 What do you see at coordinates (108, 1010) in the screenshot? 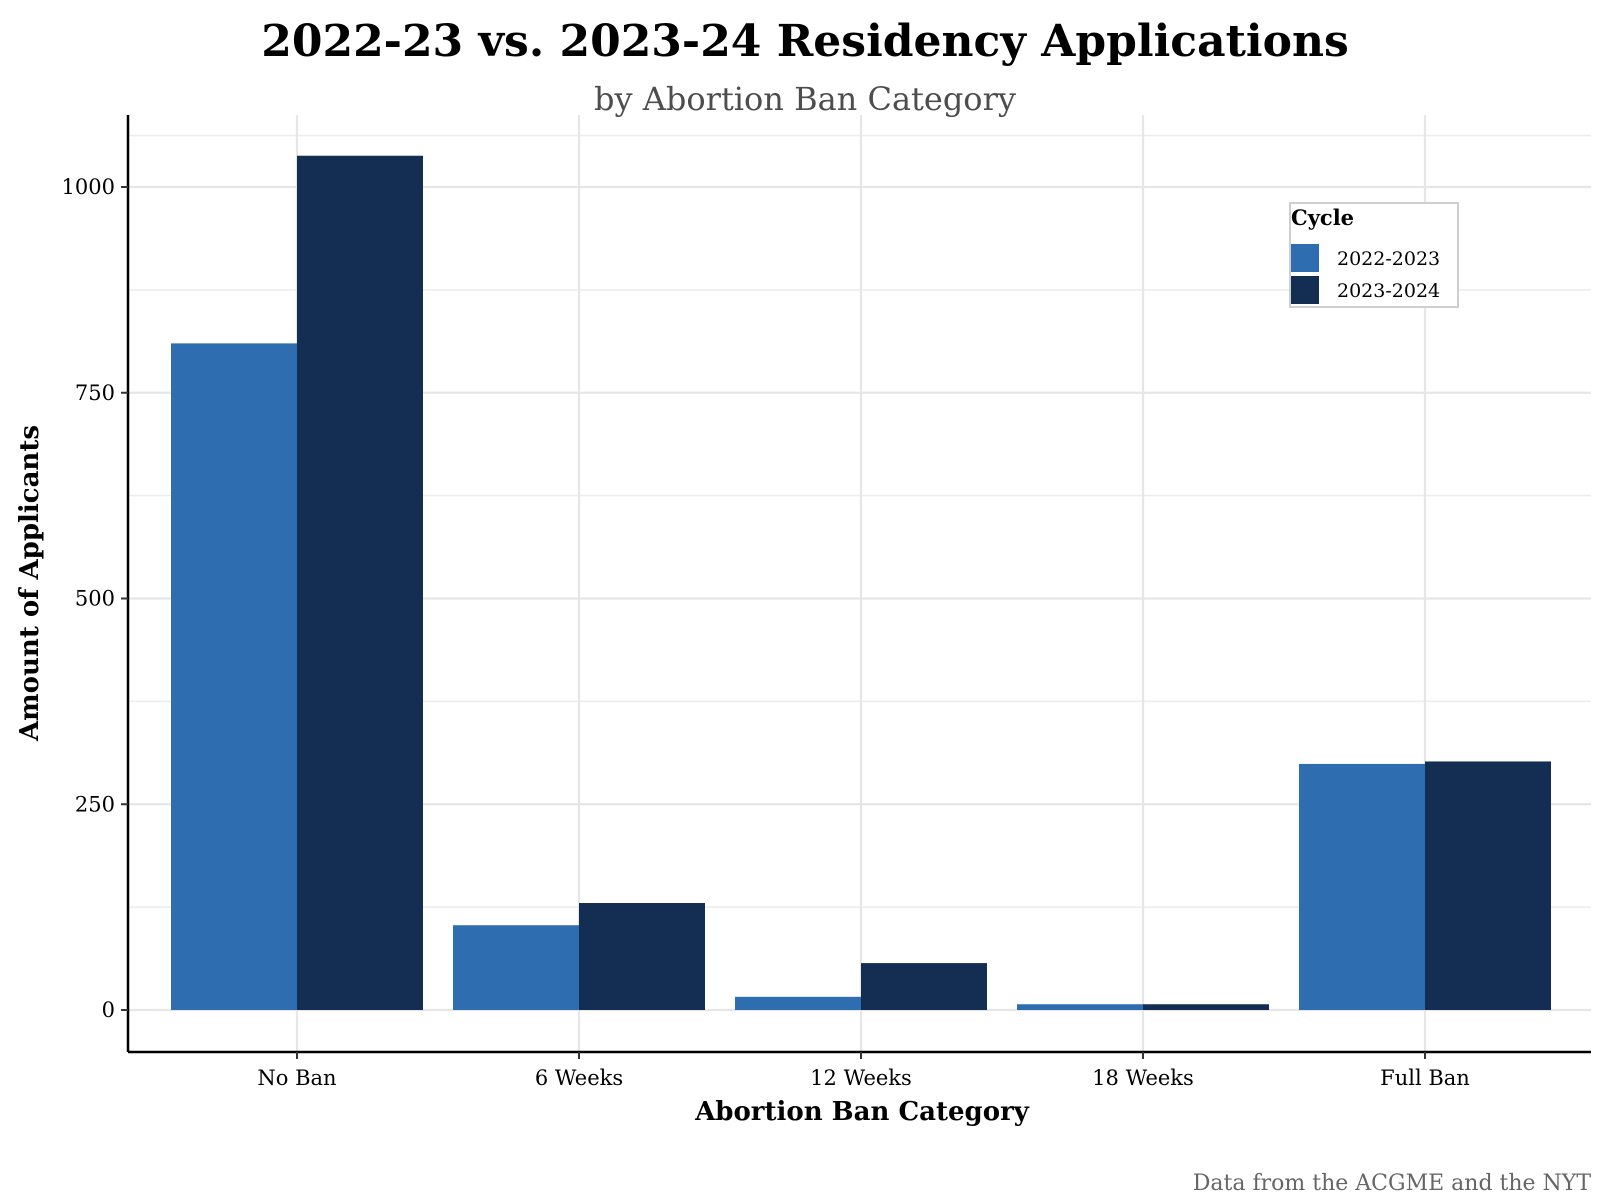
I see `y-tick-label: 0` at bounding box center [108, 1010].